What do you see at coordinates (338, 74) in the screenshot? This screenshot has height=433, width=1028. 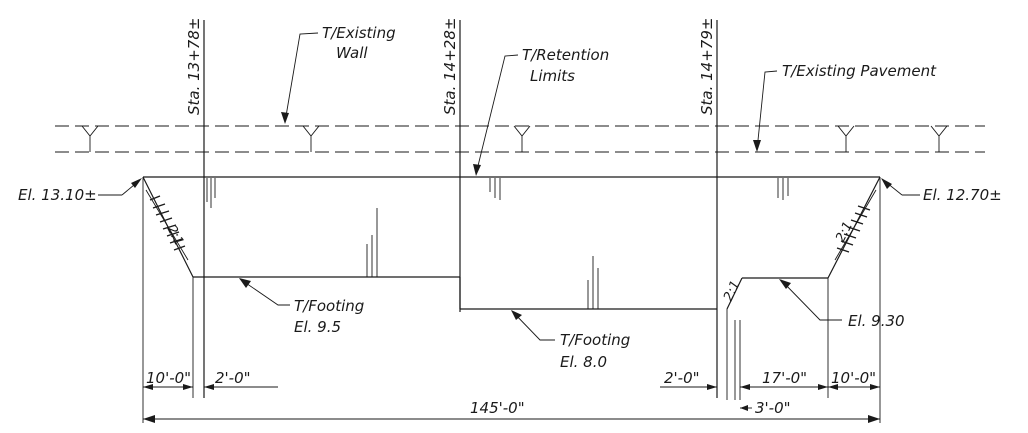 I see `callout-existing-wall: T/Existing Wall` at bounding box center [338, 74].